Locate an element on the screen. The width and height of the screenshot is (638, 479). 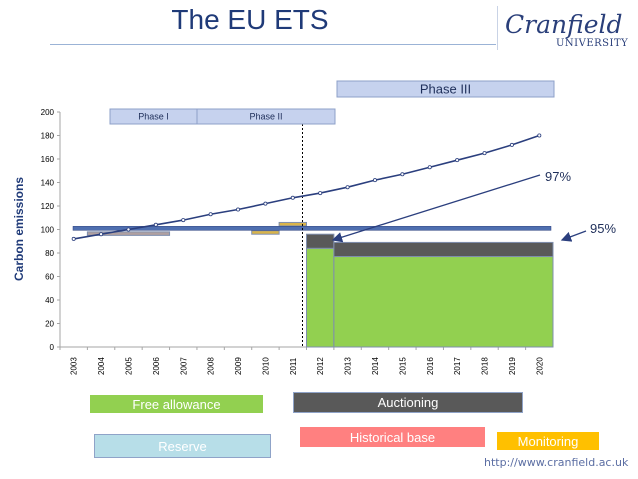
legend-auctioning: Auctioning is located at coordinates (408, 402).